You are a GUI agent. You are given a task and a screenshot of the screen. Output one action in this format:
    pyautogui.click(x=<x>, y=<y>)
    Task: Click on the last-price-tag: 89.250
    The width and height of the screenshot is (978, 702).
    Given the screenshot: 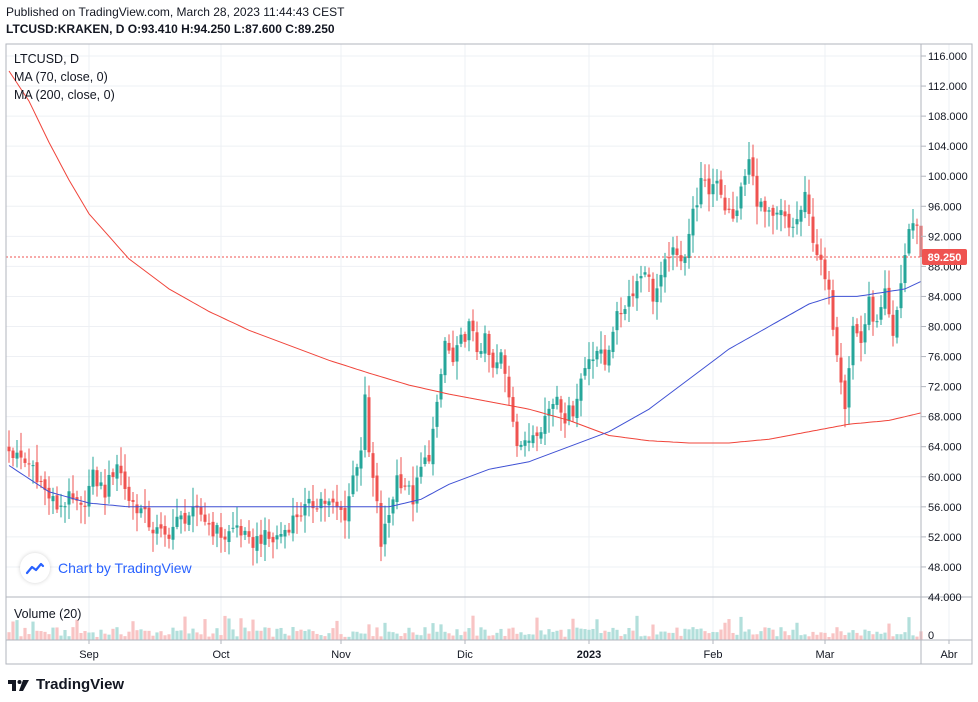 What is the action you would take?
    pyautogui.click(x=944, y=256)
    